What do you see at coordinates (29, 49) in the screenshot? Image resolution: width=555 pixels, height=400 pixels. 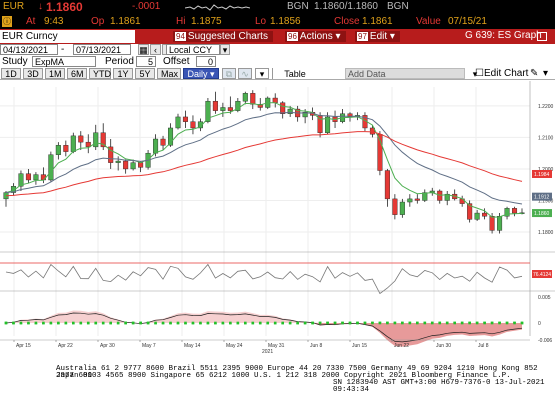 I see `start-date-input: 04/13/2021` at bounding box center [29, 49].